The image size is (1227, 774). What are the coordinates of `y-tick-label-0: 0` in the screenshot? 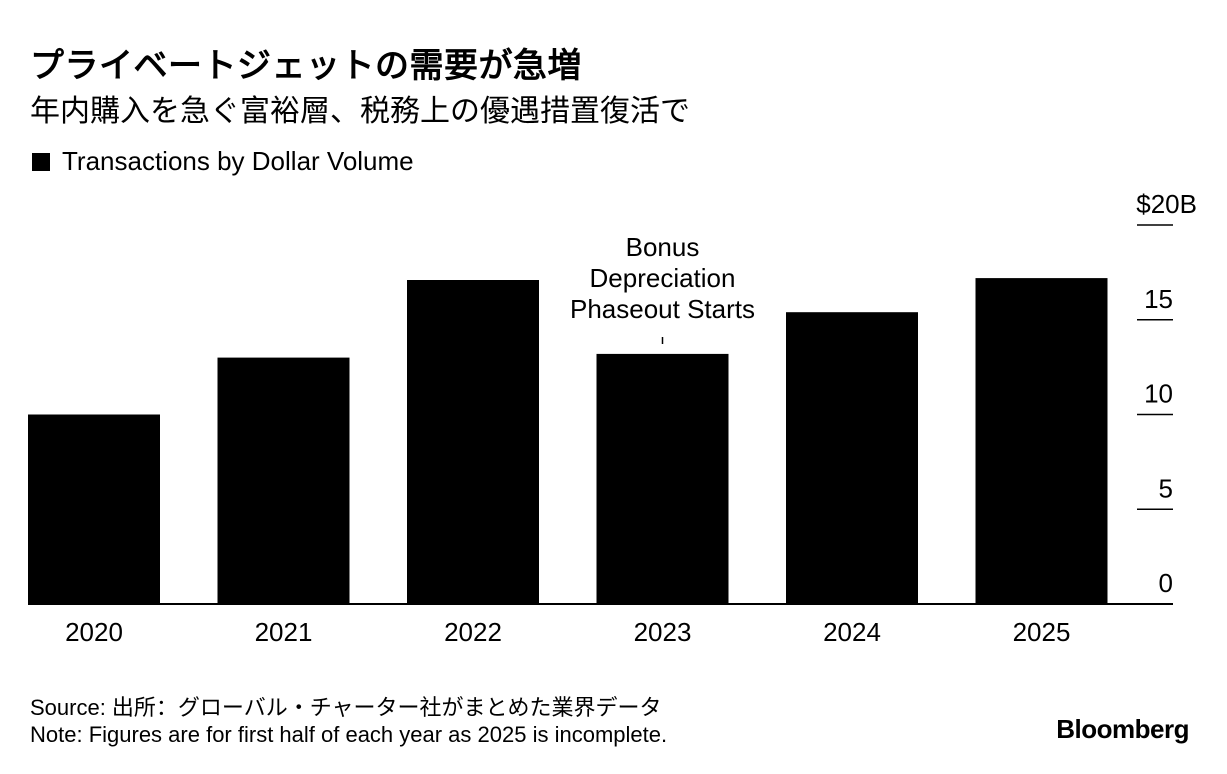 It's located at (1166, 583).